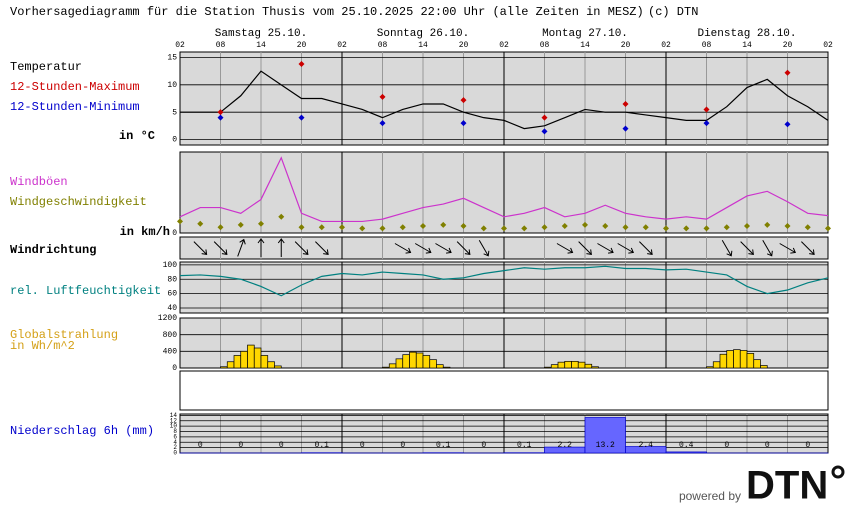  I want to click on value-label: 2.2, so click(565, 445).